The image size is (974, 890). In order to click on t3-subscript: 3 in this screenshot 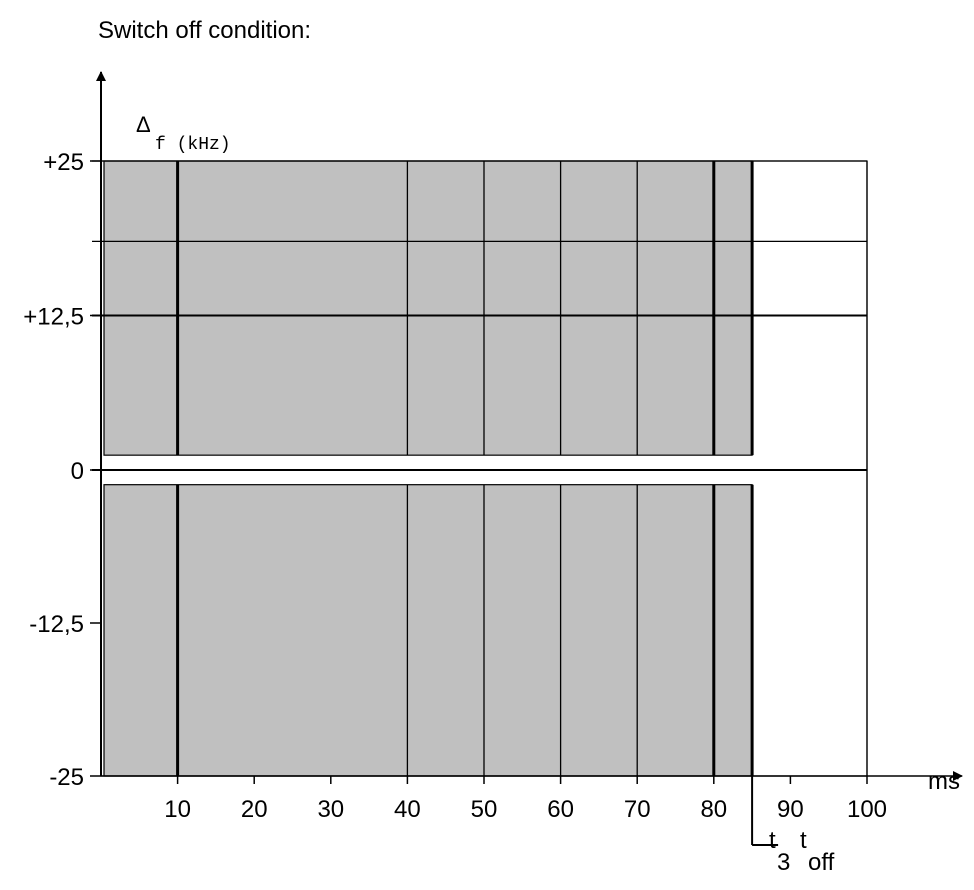, I will do `click(783, 862)`.